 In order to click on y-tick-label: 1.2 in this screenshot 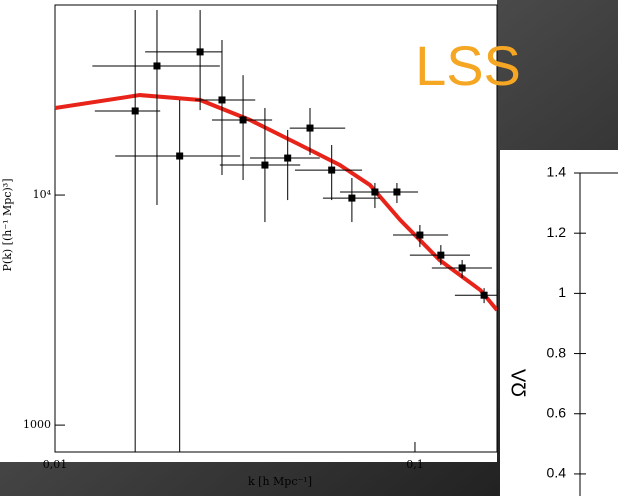, I will do `click(557, 232)`.